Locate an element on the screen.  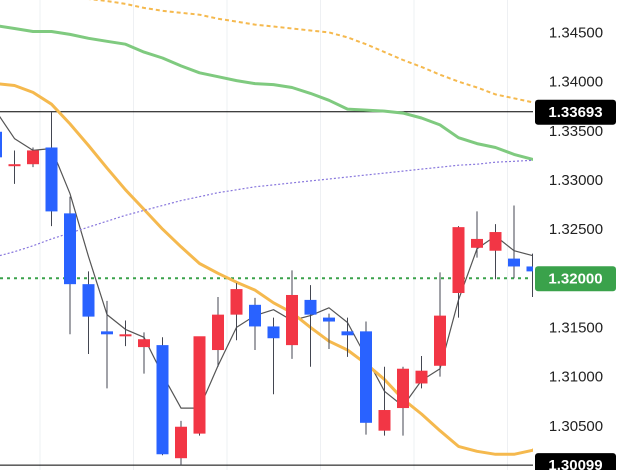
y-tick-label: 1.31000 is located at coordinates (576, 377).